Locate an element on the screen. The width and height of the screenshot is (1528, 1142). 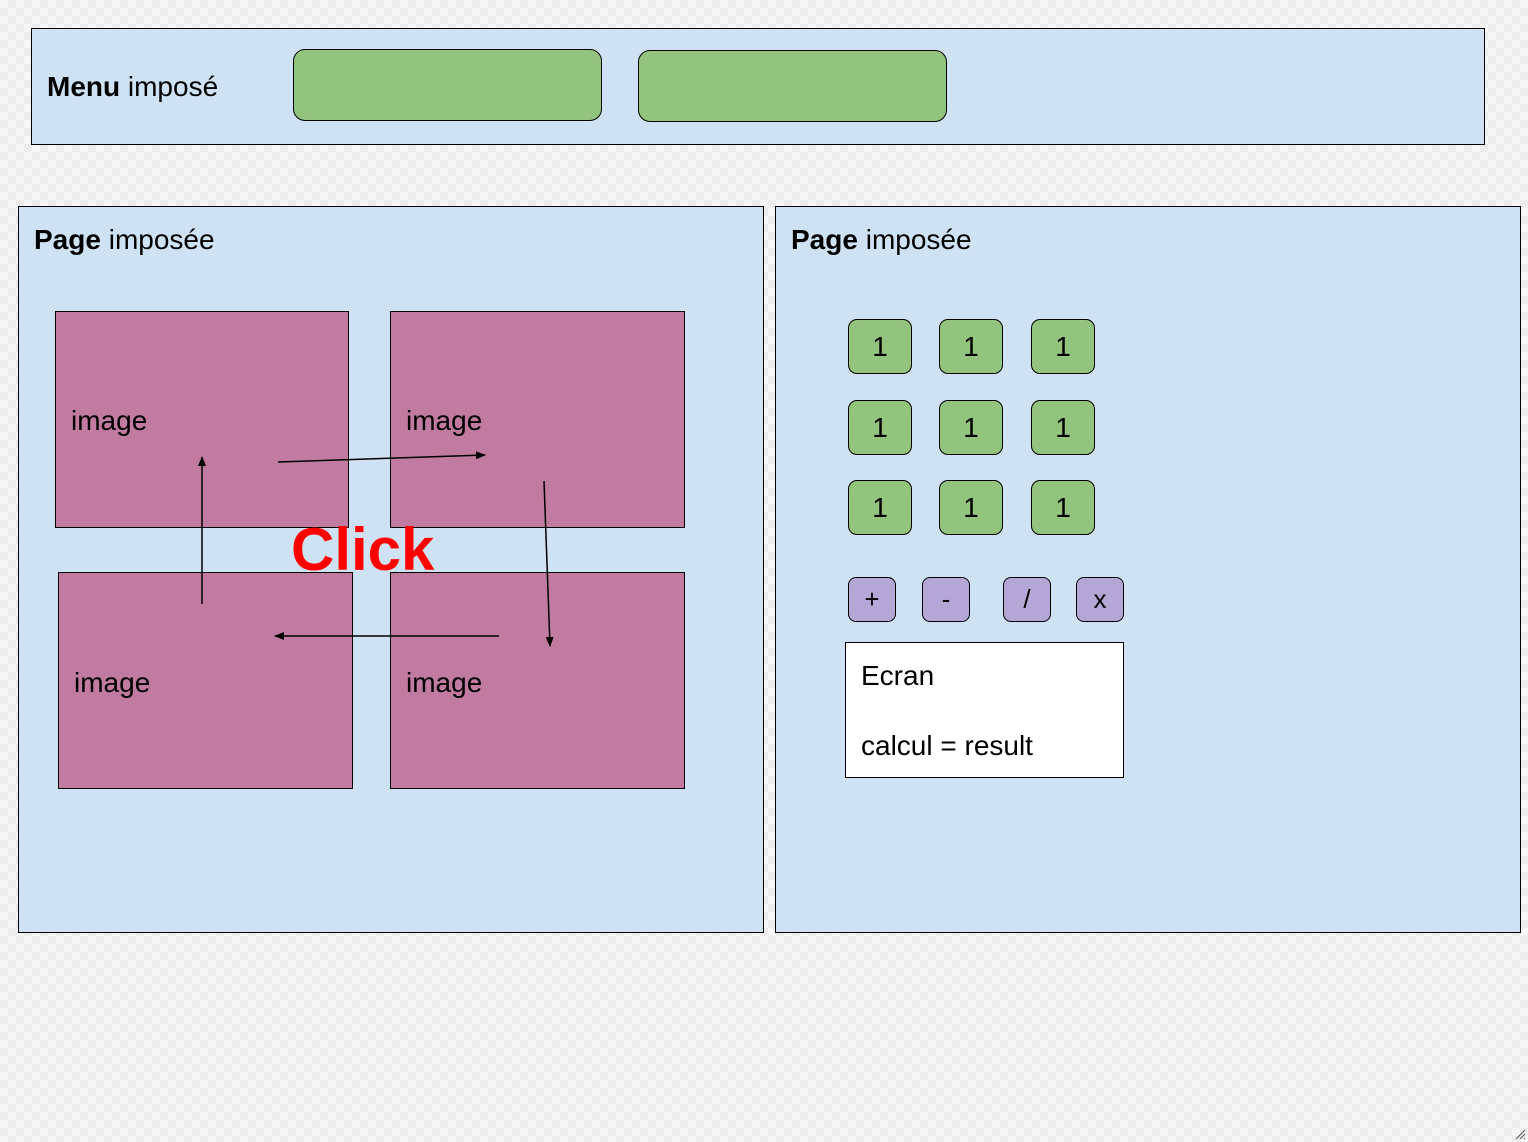
image-placeholder-top-left: image is located at coordinates (202, 419).